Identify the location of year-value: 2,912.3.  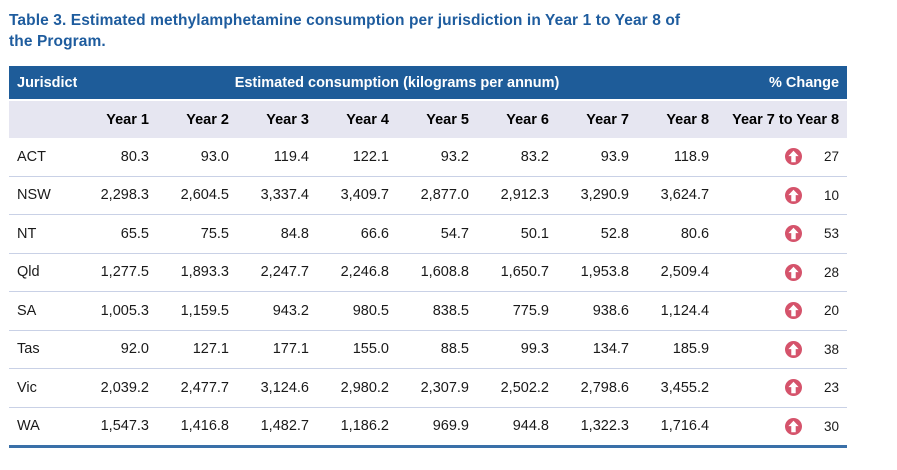
(517, 195).